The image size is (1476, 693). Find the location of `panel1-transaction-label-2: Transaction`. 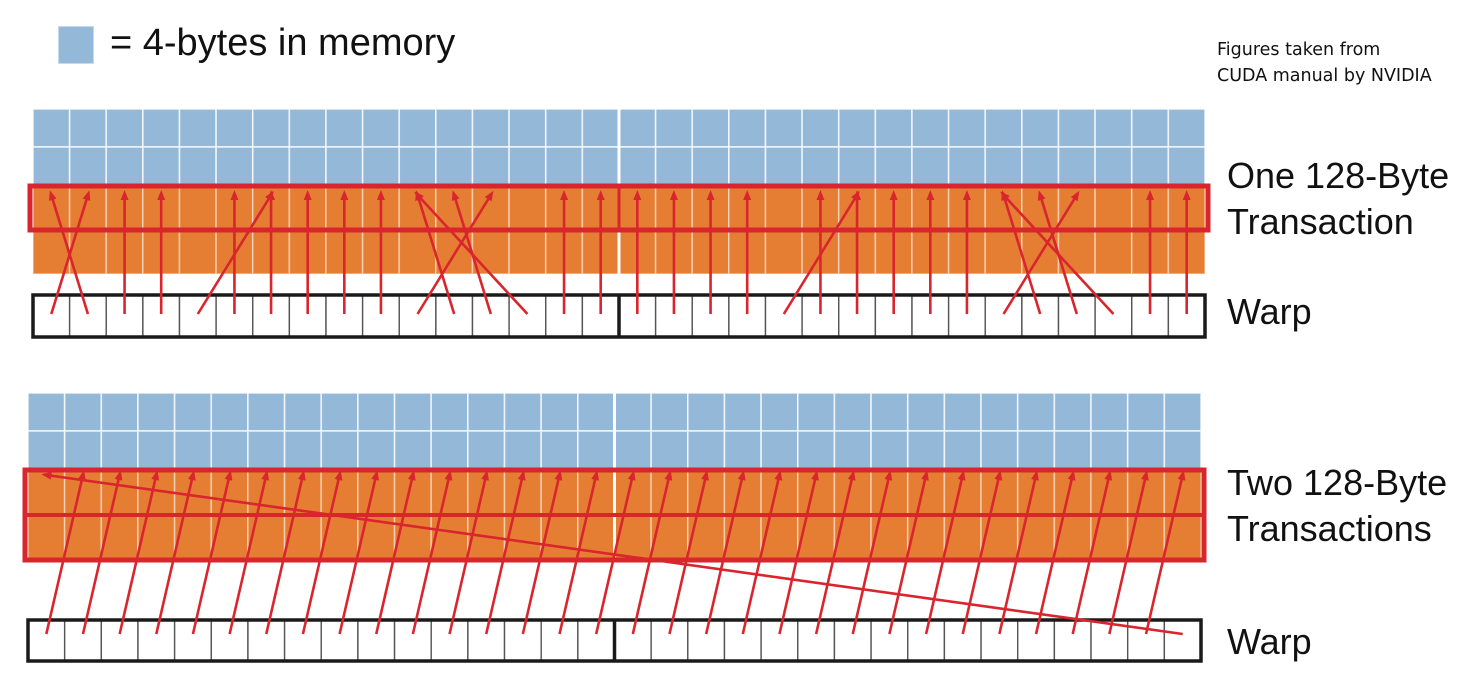

panel1-transaction-label-2: Transaction is located at coordinates (1320, 221).